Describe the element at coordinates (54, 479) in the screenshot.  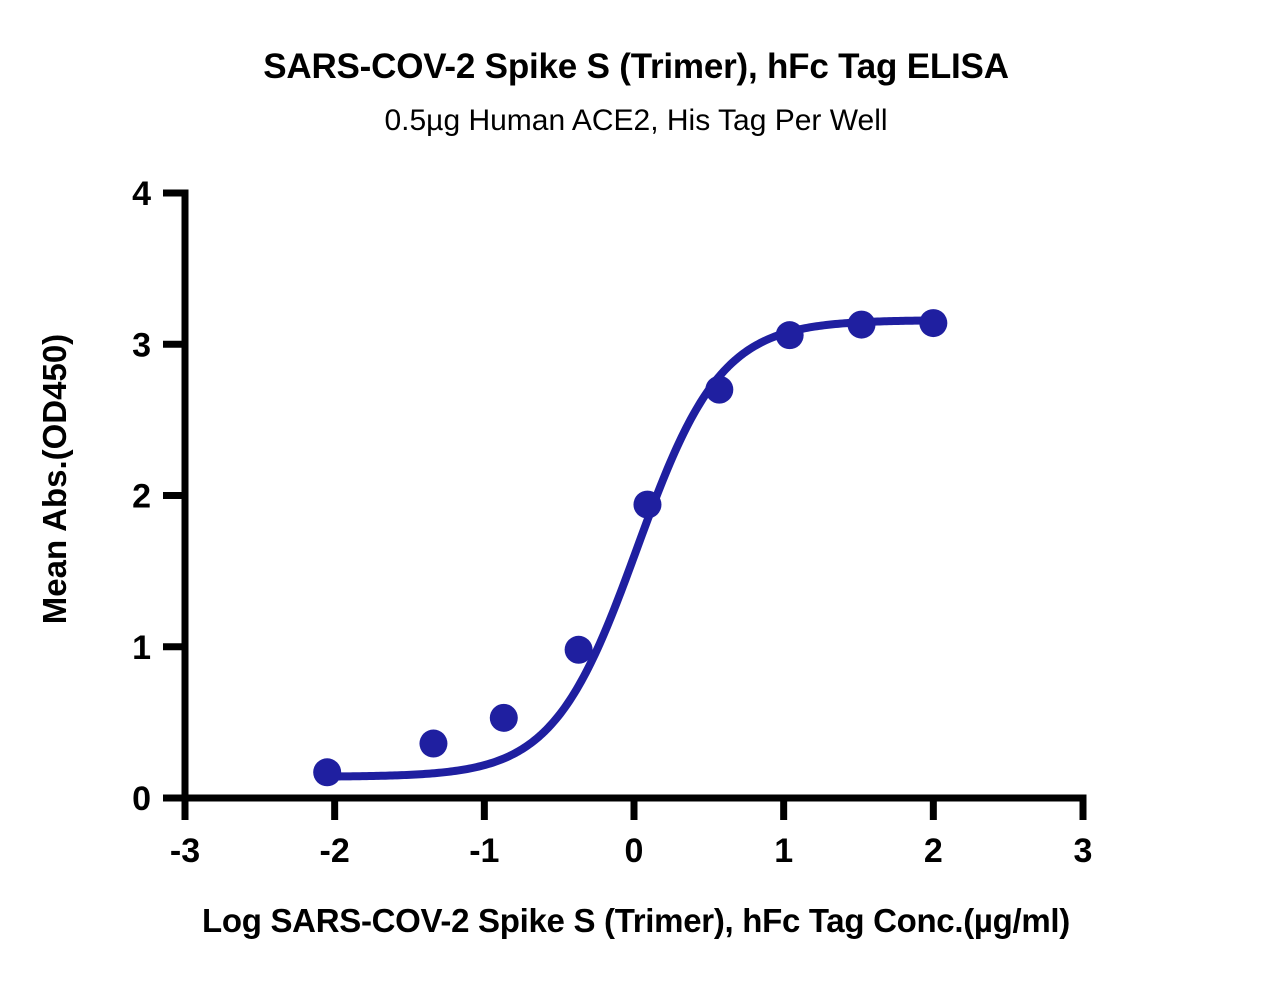
I see `y-axis-label: Mean Abs.(OD450)` at that location.